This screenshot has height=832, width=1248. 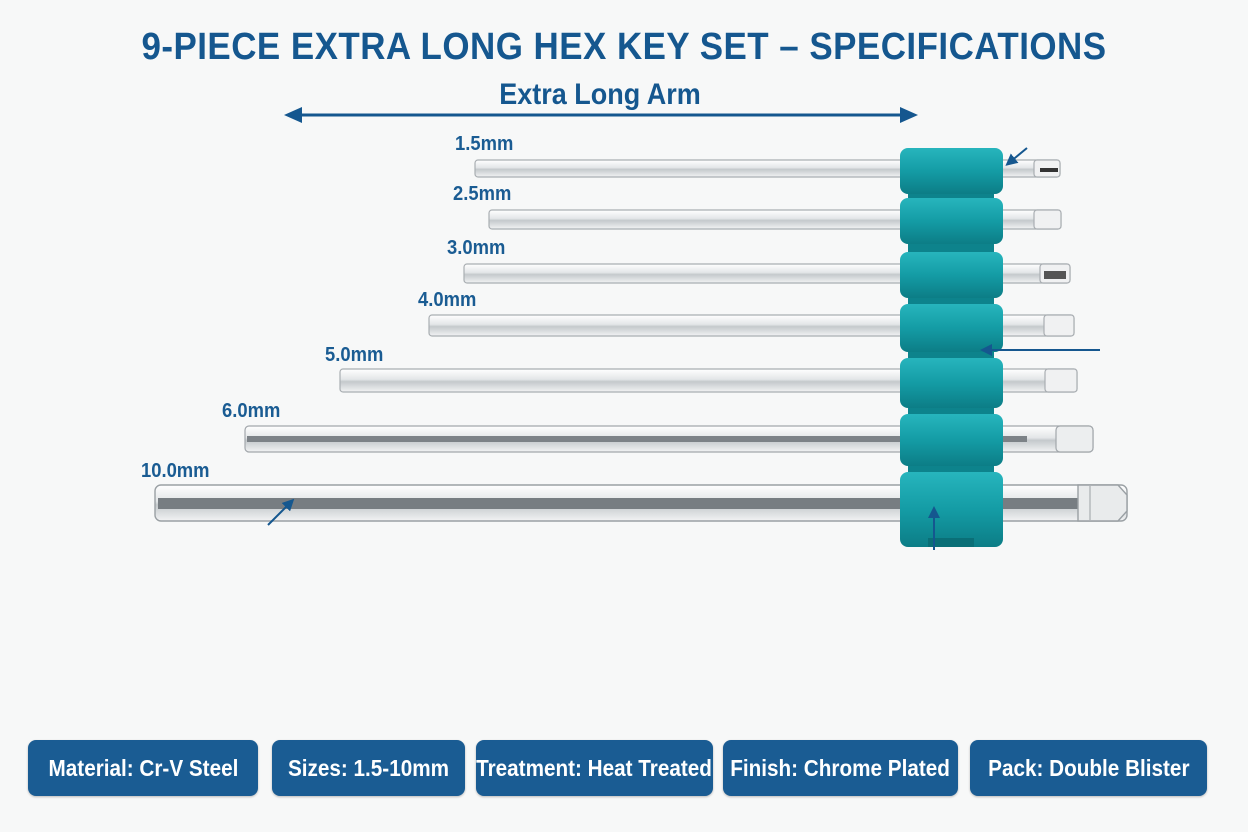 What do you see at coordinates (951, 347) in the screenshot?
I see `key-holder-rack` at bounding box center [951, 347].